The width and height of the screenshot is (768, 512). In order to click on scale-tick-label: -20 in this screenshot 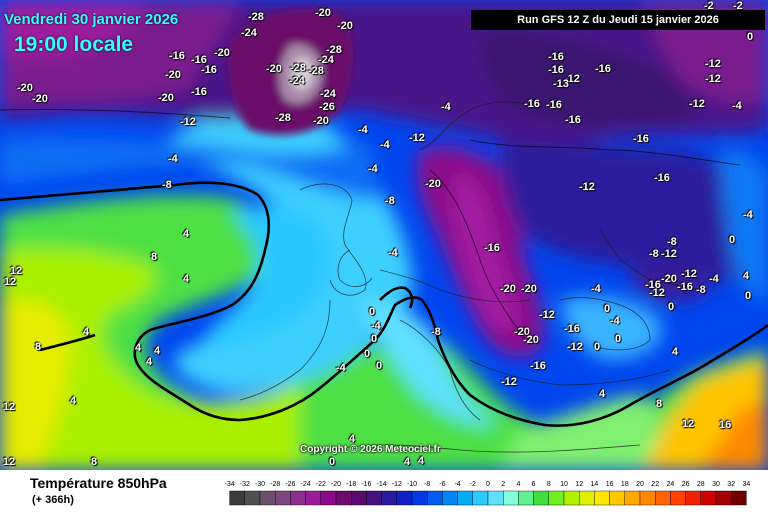, I will do `click(336, 484)`.